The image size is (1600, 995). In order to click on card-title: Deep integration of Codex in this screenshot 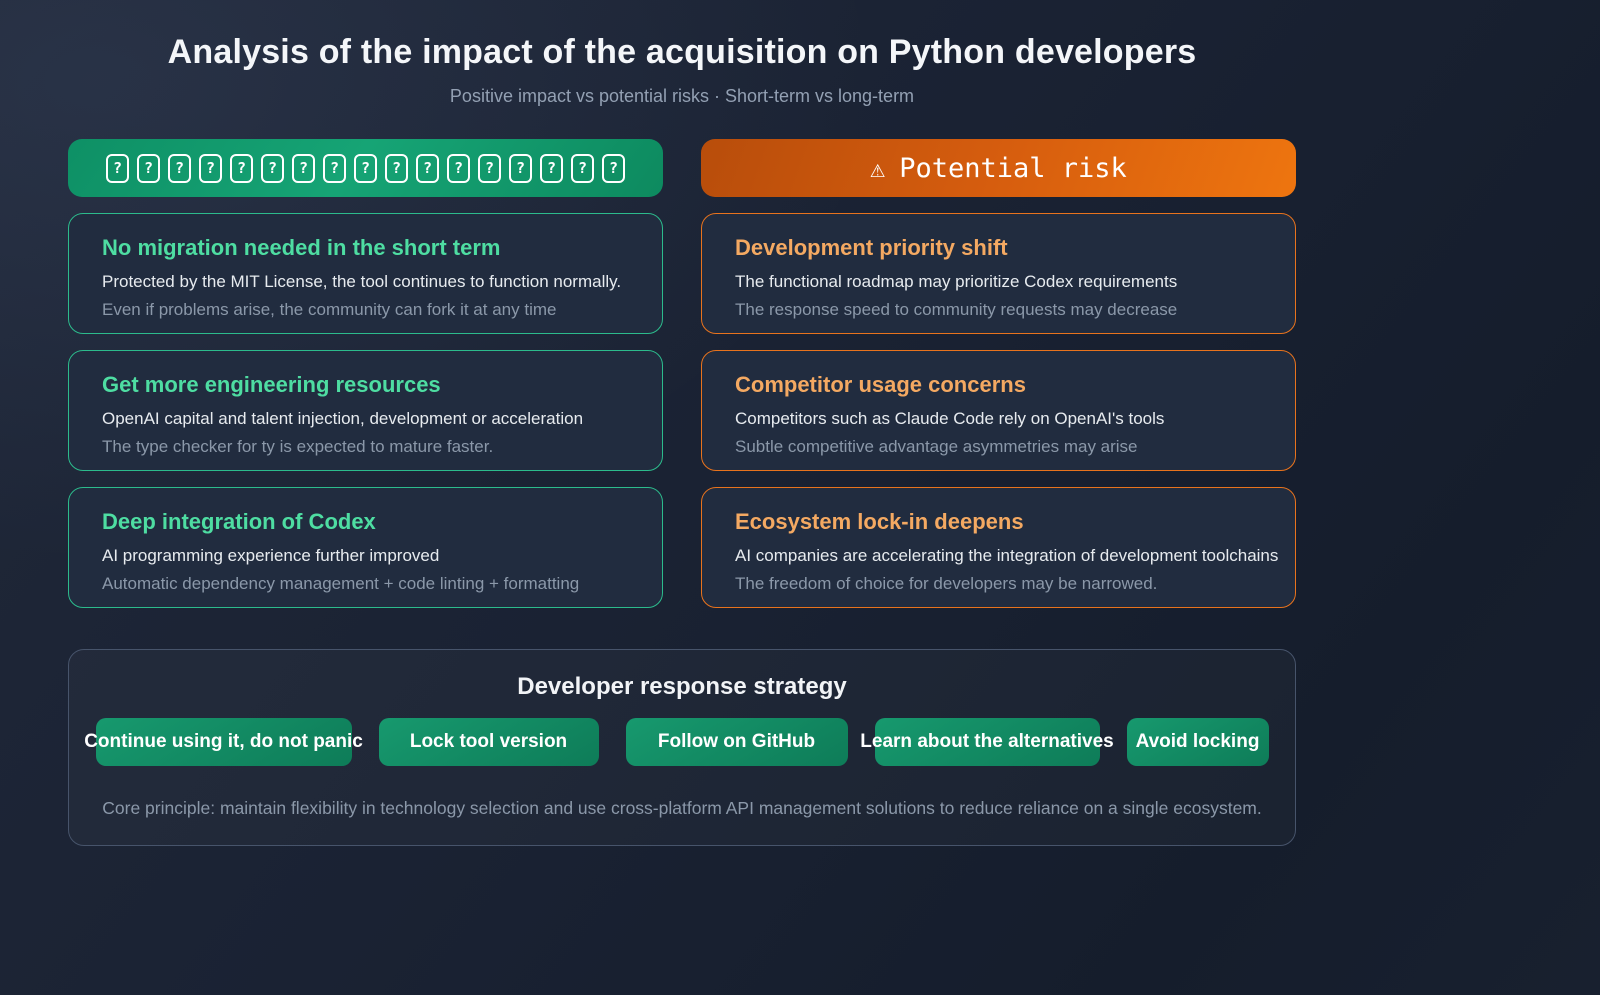, I will do `click(239, 521)`.